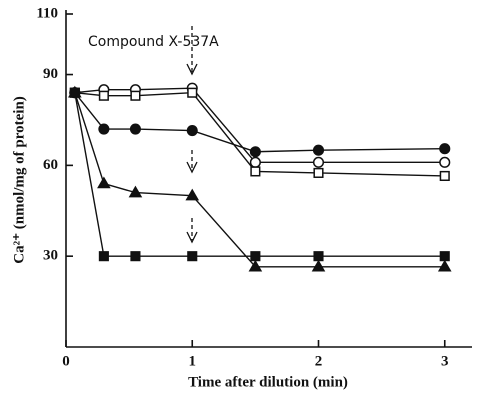  I want to click on y-tick-label: 30, so click(50, 256).